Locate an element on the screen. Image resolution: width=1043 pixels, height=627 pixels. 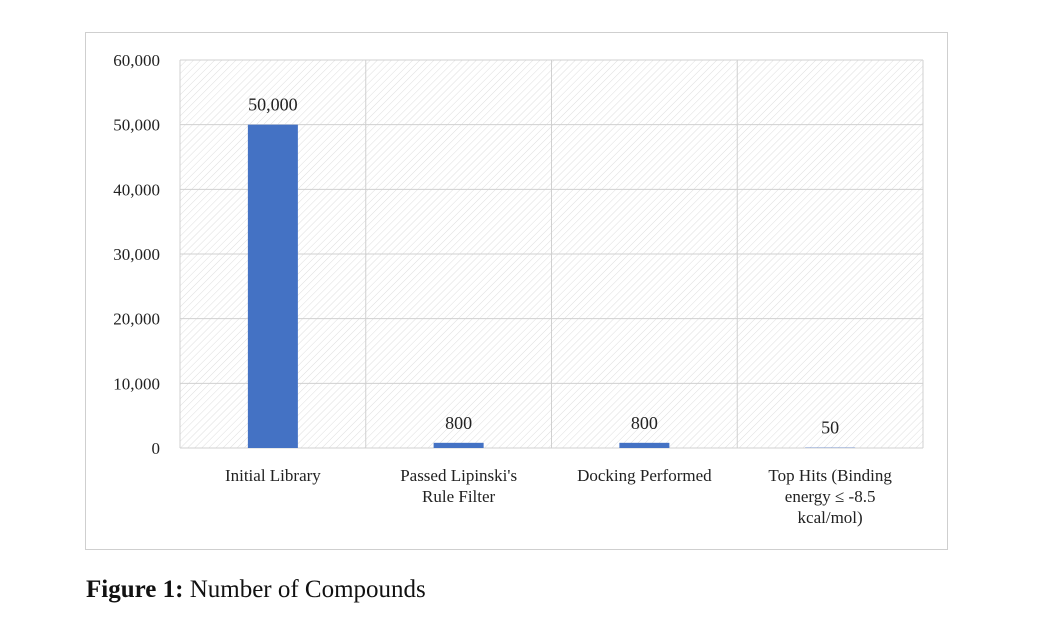
y-tick-label: 10,000 is located at coordinates (136, 383).